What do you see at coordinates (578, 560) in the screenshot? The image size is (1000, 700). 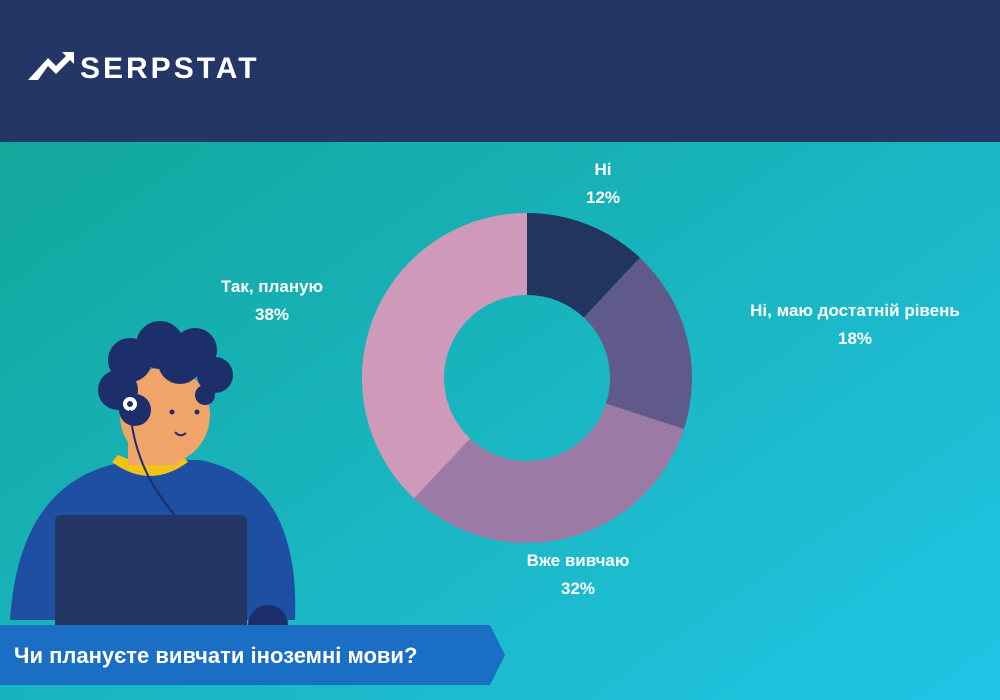 I see `slice-label: Вже вивчаю` at bounding box center [578, 560].